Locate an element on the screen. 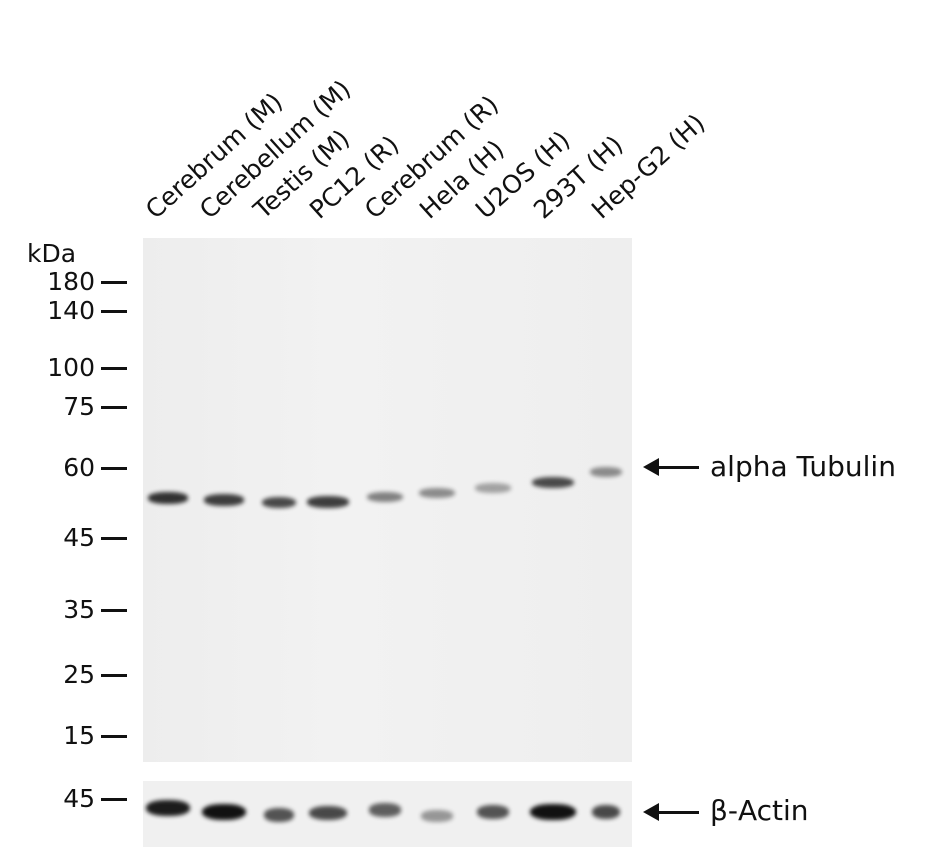 The width and height of the screenshot is (952, 852). actin-target-label: β-Actin is located at coordinates (759, 810).